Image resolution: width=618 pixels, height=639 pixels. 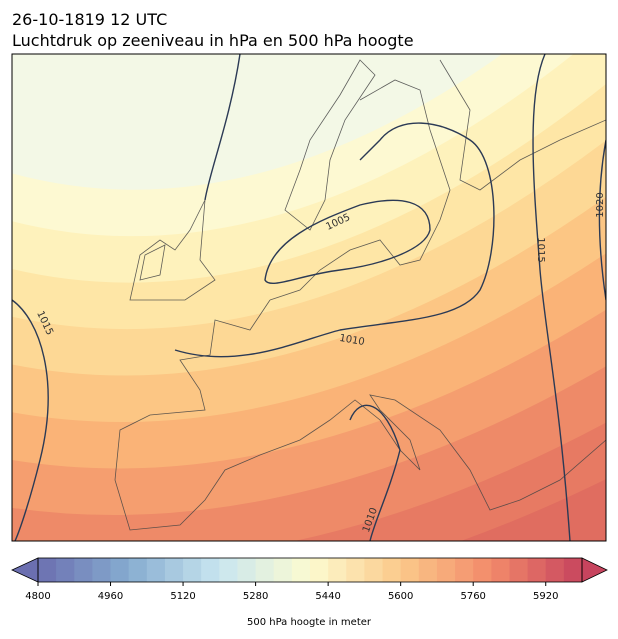 I want to click on colorbar-tick-label: 5120, so click(x=182, y=596).